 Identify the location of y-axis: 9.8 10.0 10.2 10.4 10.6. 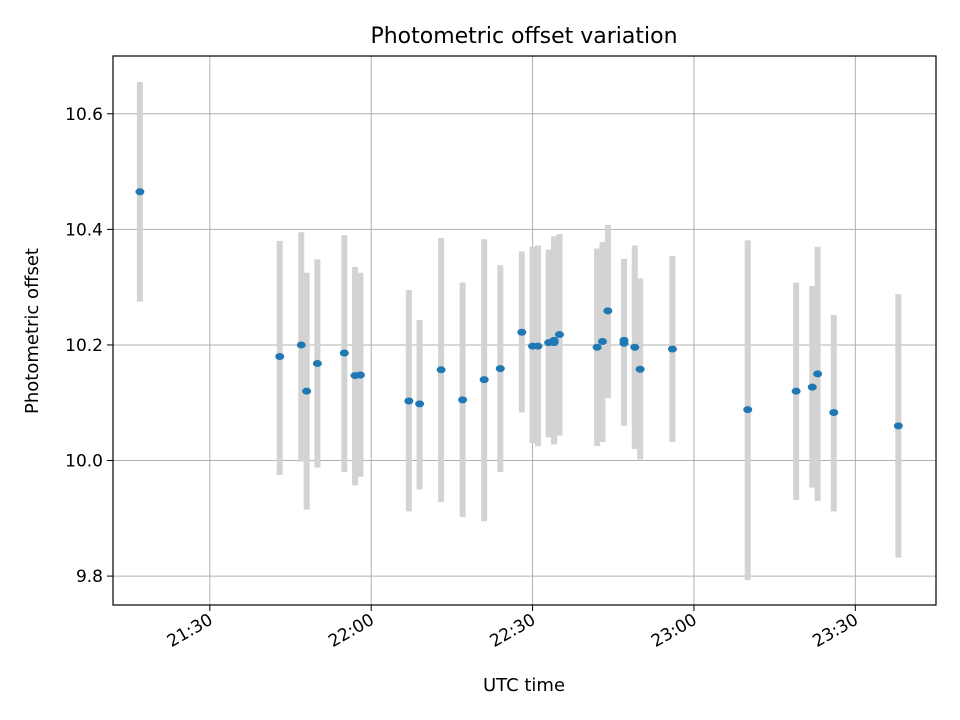
(89, 346).